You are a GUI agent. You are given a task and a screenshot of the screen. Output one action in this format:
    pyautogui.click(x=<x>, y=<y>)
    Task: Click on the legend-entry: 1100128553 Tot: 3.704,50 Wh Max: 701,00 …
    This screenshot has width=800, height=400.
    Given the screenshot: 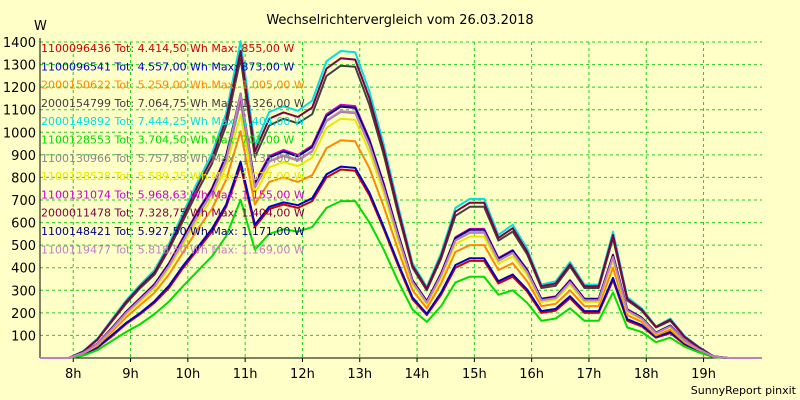 What is the action you would take?
    pyautogui.click(x=167, y=140)
    